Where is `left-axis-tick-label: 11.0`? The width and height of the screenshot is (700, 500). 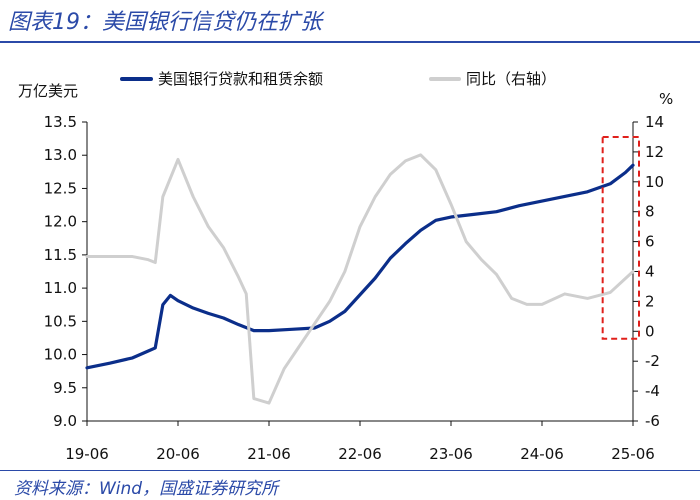
left-axis-tick-label: 11.0 is located at coordinates (60, 288).